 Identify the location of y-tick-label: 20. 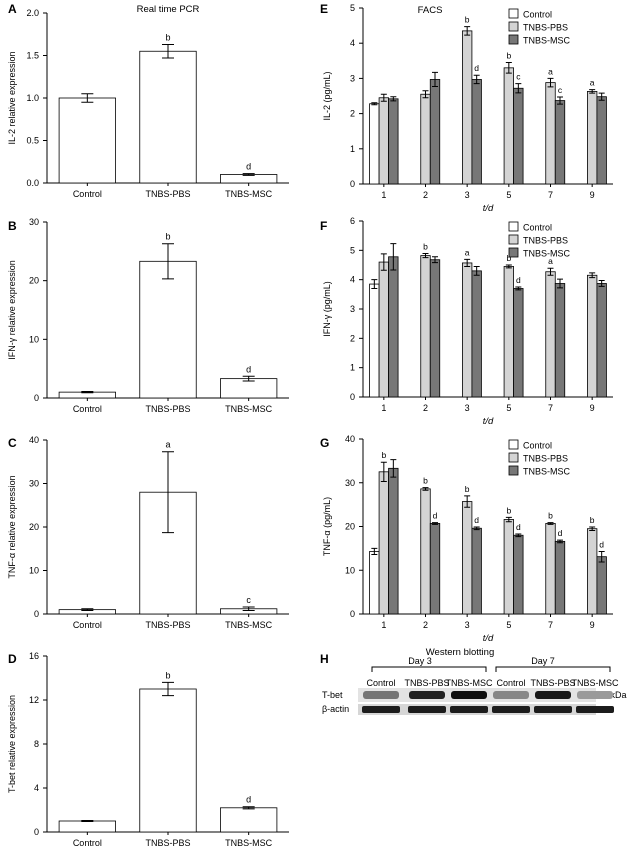
(350, 527).